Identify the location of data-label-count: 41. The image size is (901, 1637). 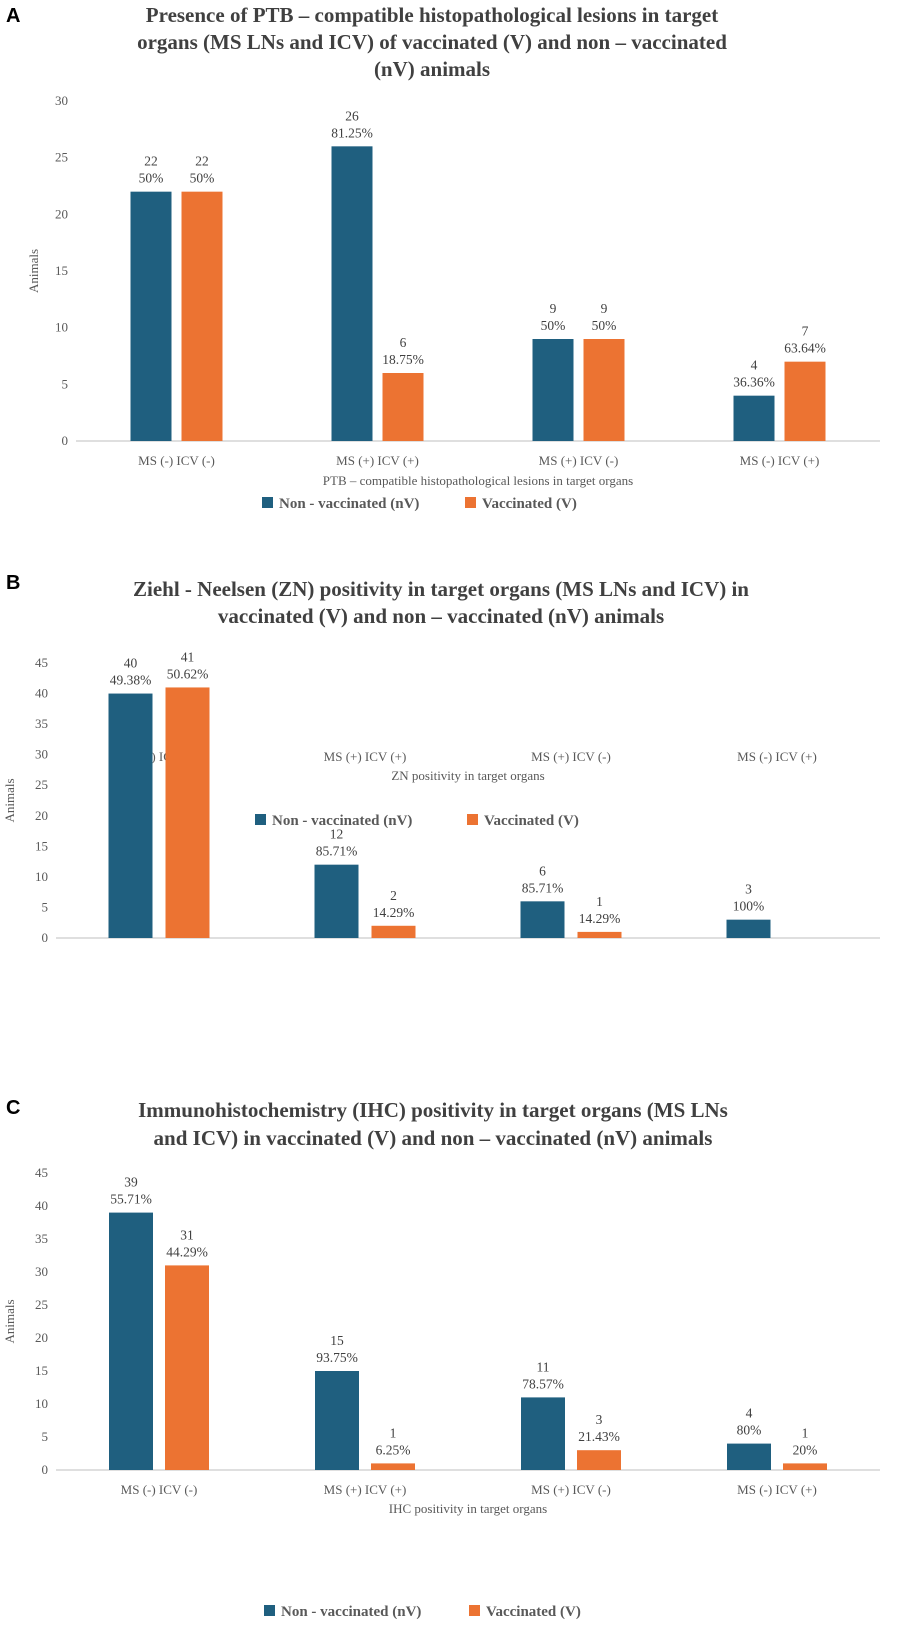
(188, 656).